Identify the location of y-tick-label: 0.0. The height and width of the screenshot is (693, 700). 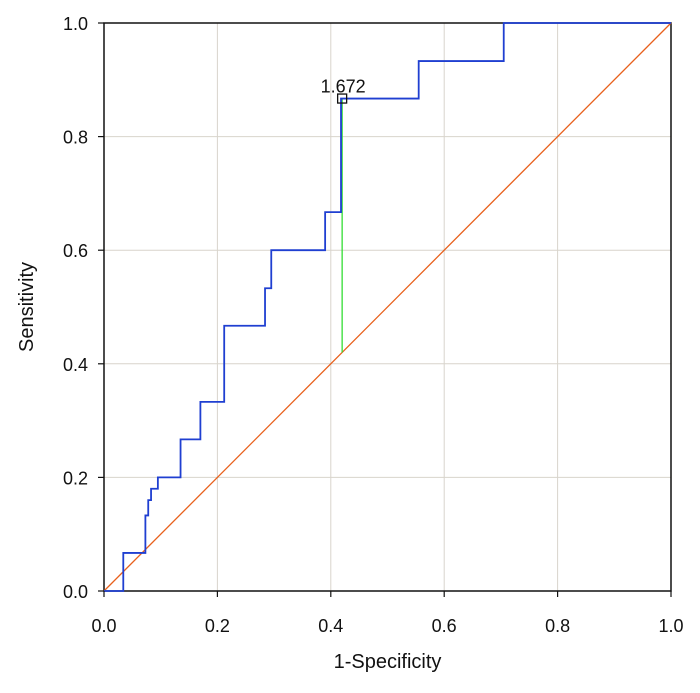
(75, 592).